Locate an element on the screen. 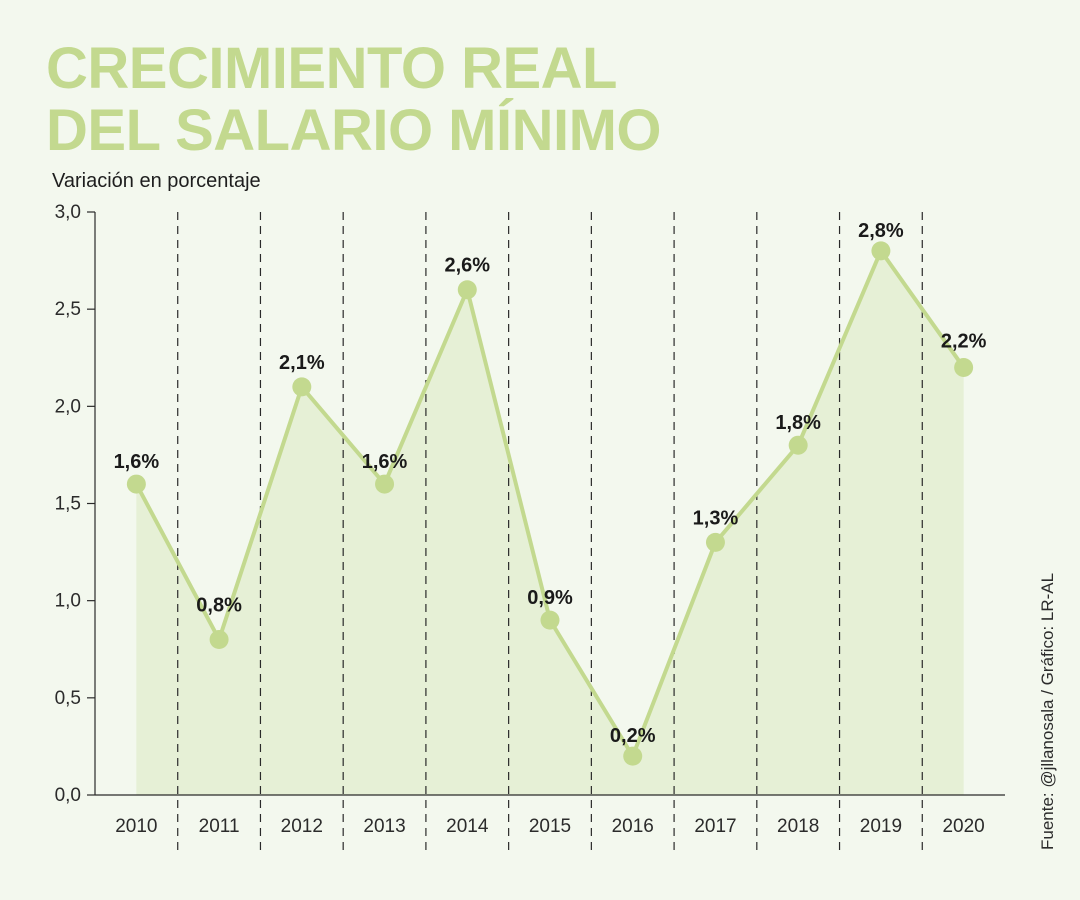  x-tick-label: 2014 is located at coordinates (467, 826).